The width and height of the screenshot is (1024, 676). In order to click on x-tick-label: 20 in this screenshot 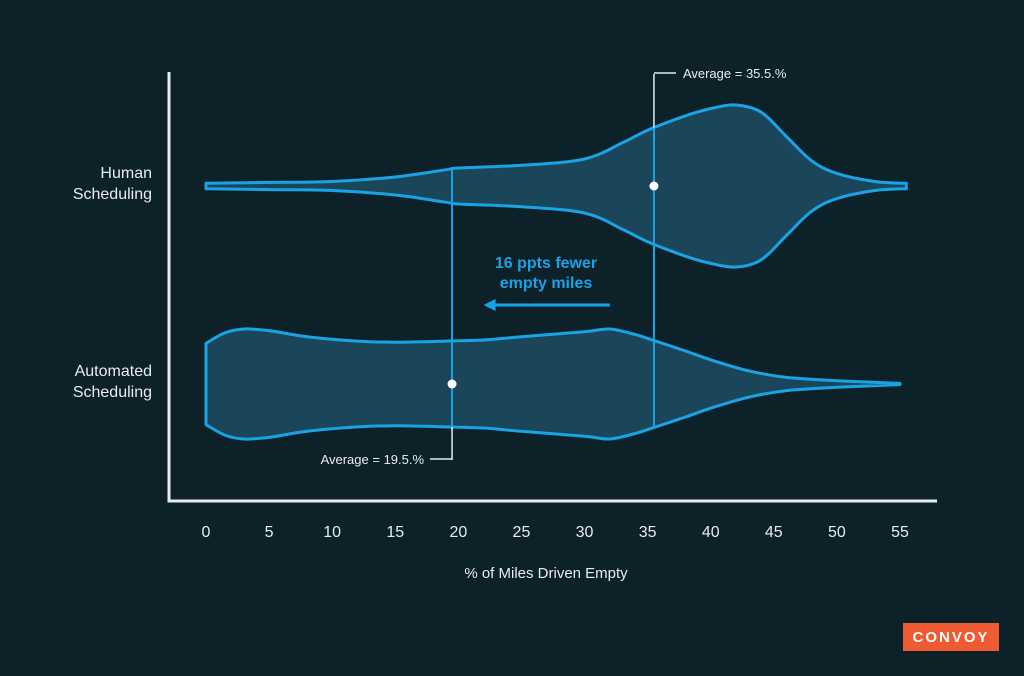, I will do `click(458, 532)`.